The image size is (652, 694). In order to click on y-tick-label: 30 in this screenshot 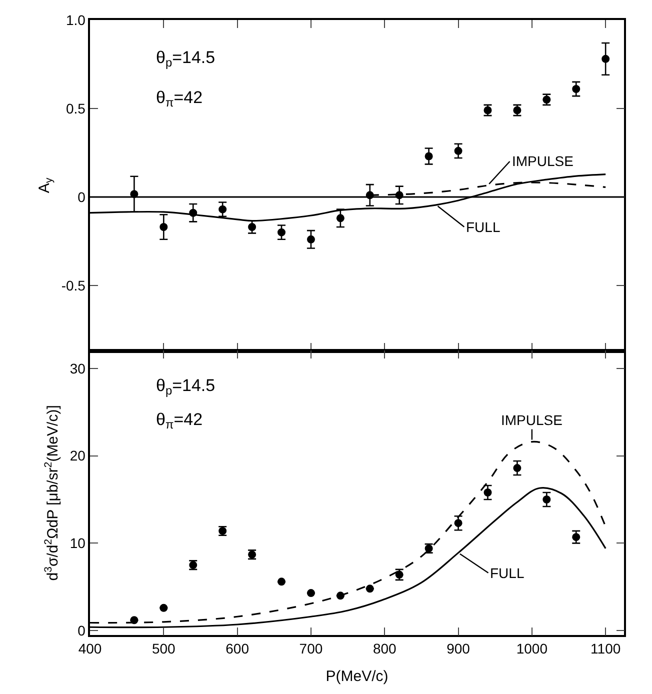, I will do `click(78, 368)`.